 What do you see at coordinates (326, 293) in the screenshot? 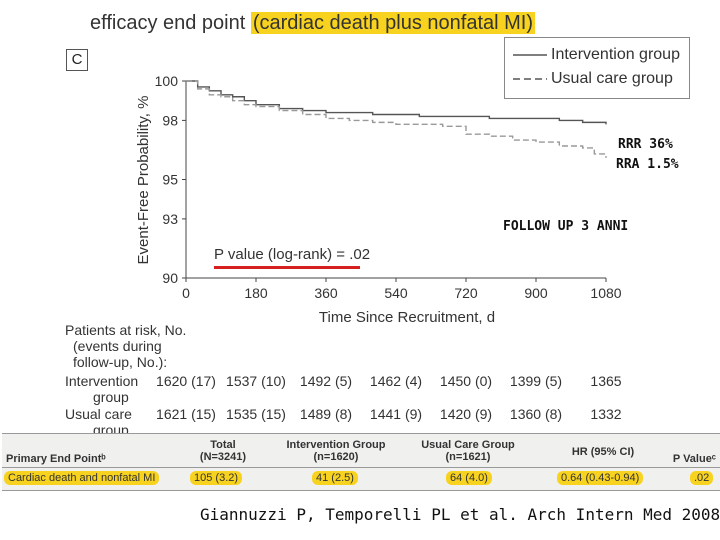
I see `x-tick-label: 360` at bounding box center [326, 293].